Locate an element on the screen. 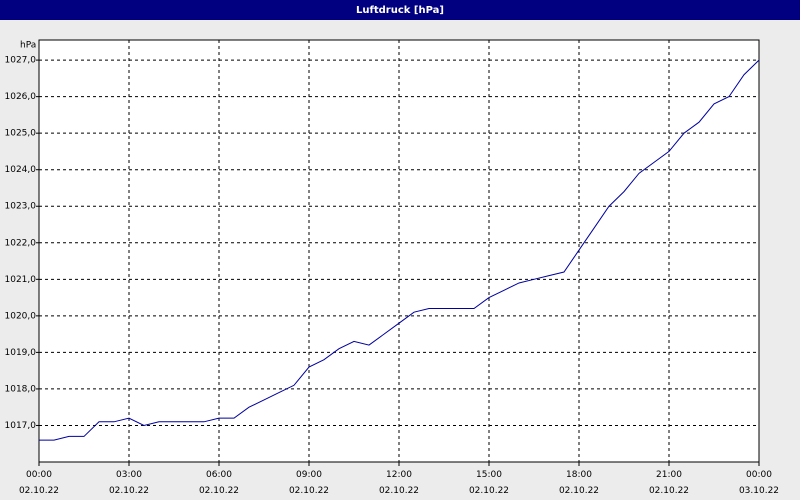 The height and width of the screenshot is (500, 800). y-tick-label: 1024,0 is located at coordinates (21, 170).